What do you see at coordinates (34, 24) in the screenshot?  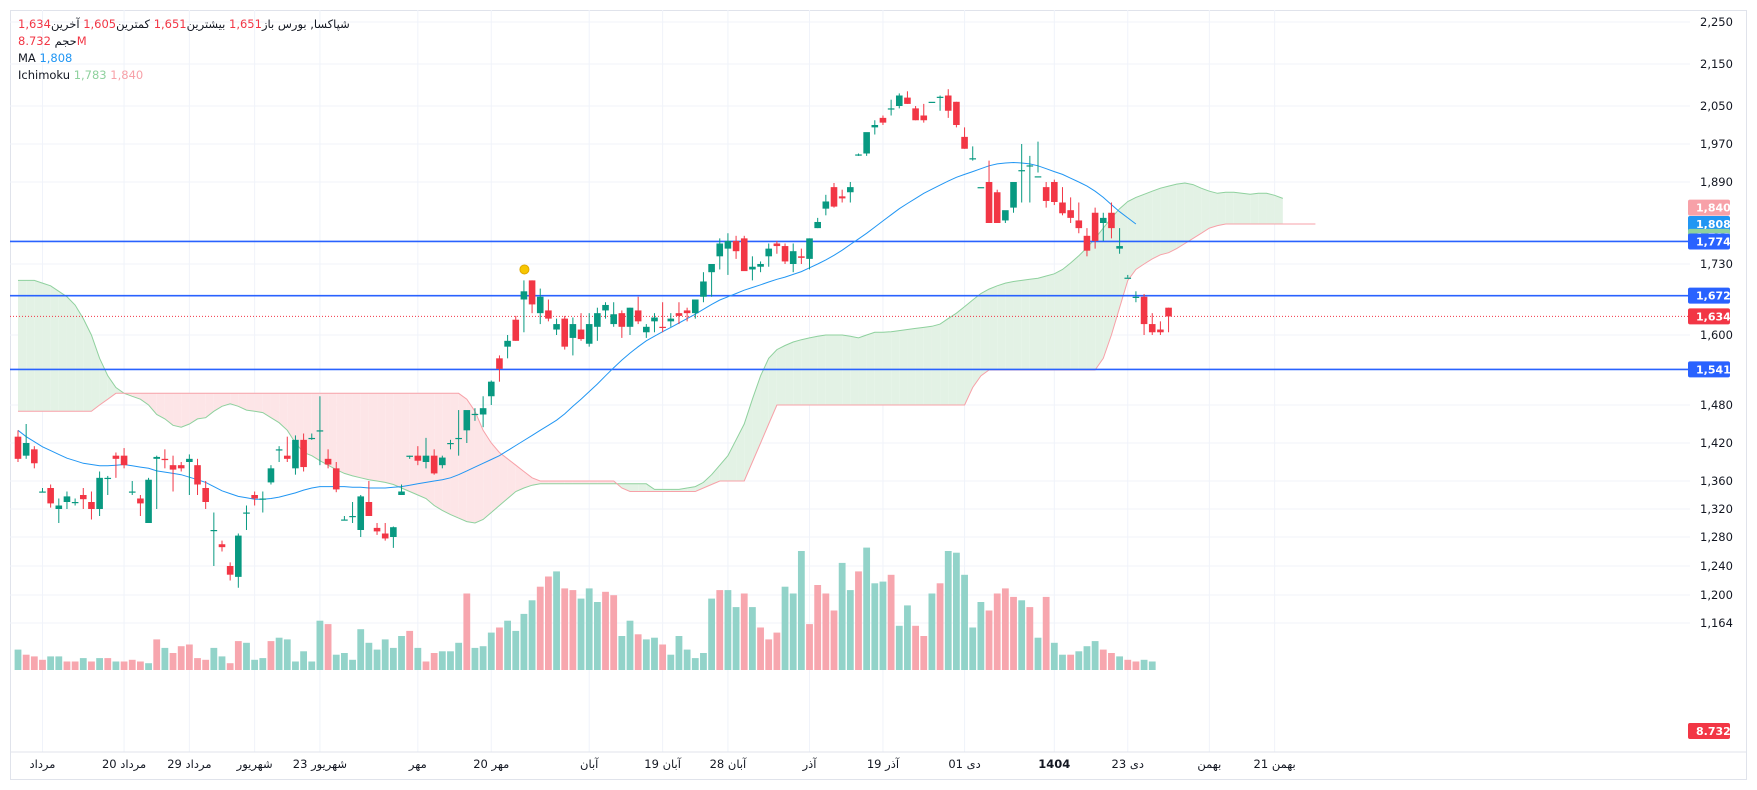 I see `legend-close-value: 1,634` at bounding box center [34, 24].